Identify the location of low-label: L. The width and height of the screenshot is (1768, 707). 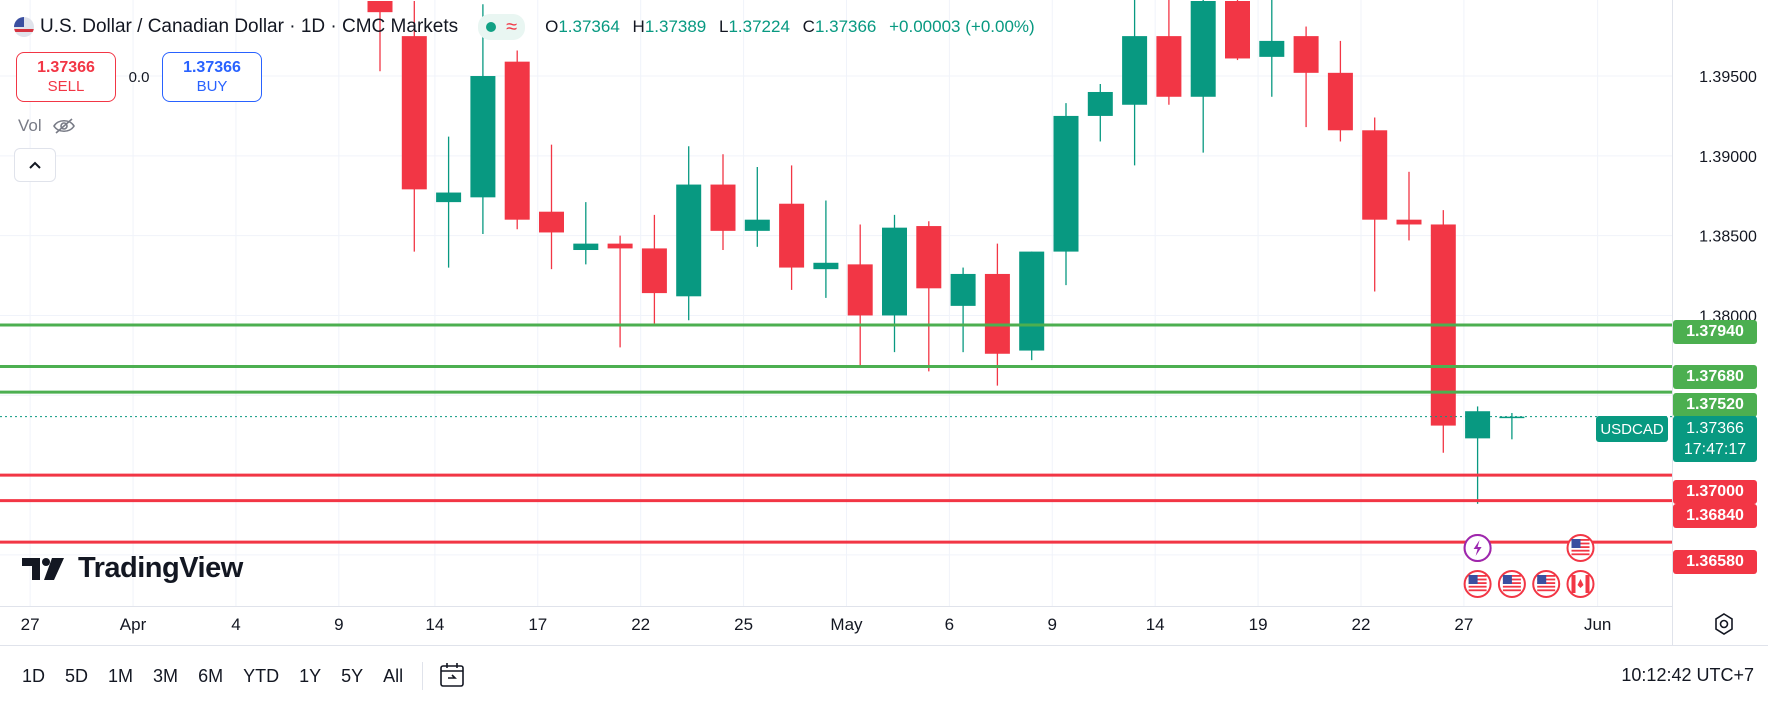
(724, 26).